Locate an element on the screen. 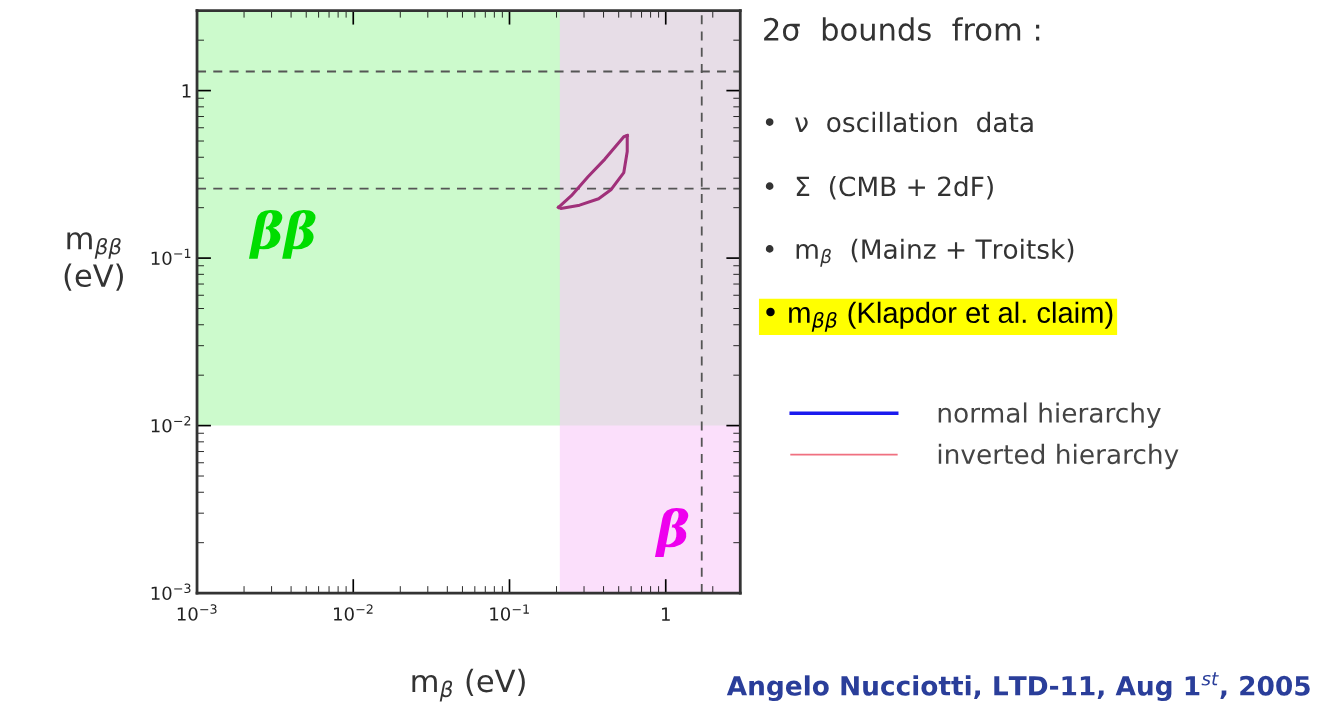  y-tick-label: 1 is located at coordinates (186, 91).